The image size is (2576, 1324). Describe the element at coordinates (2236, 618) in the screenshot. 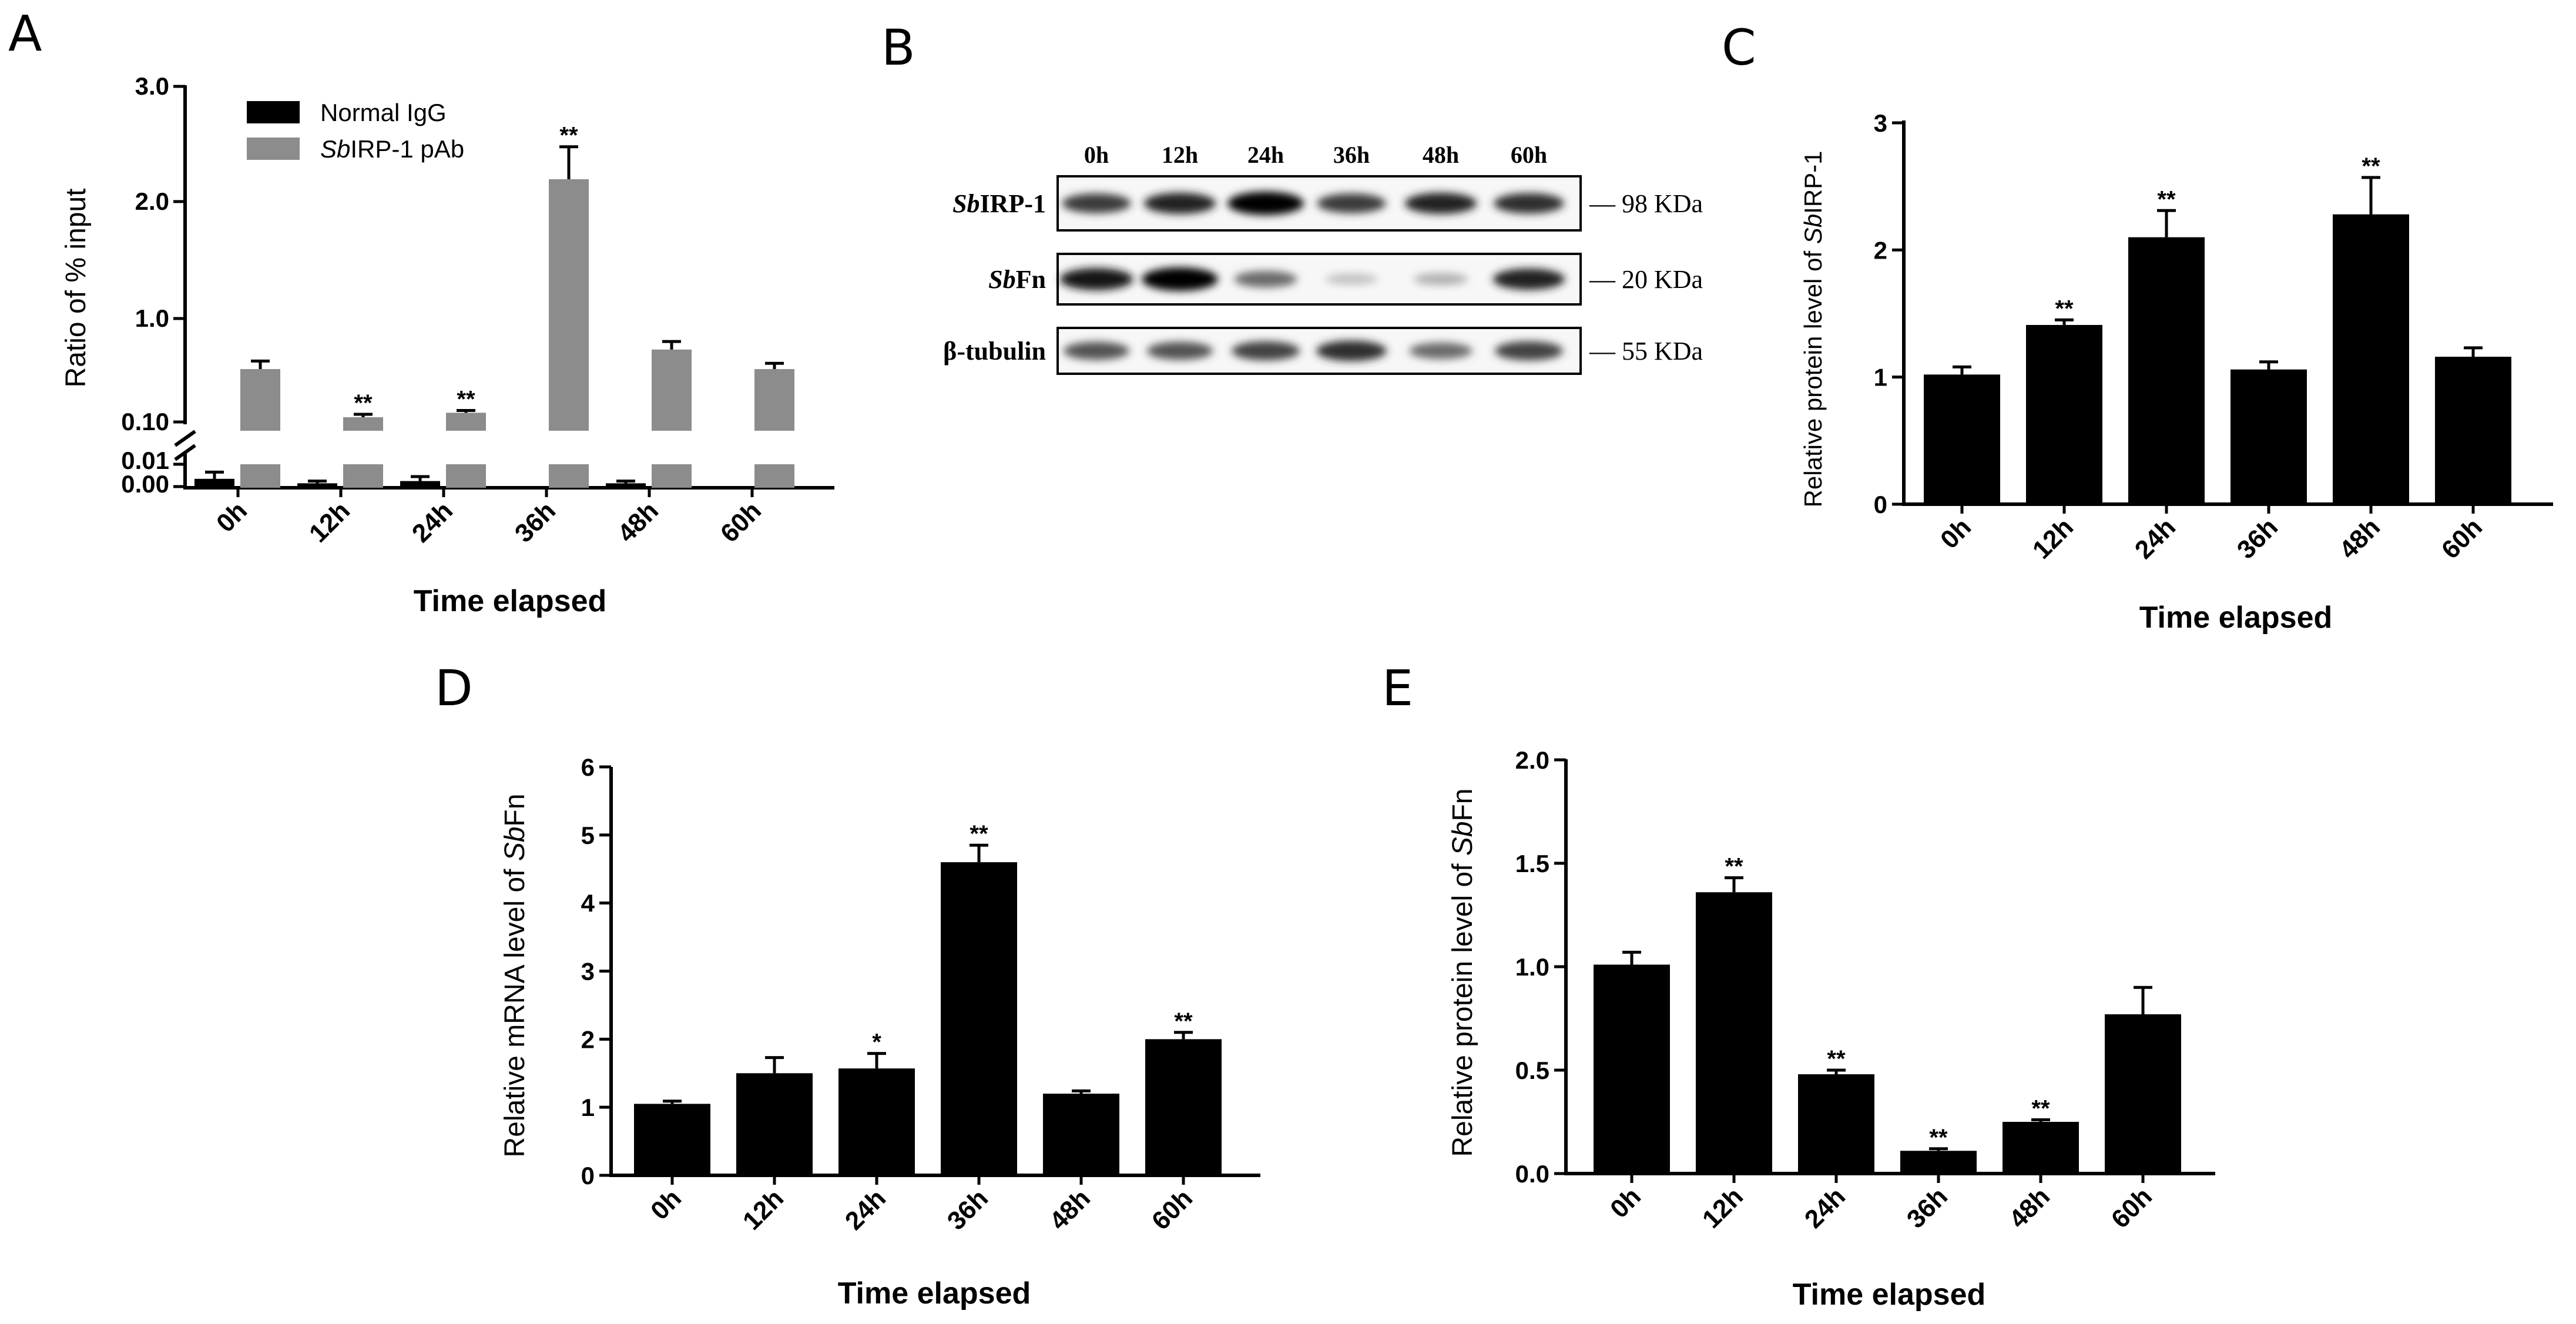

I see `panel-c-xlabel: Time elapsed` at that location.